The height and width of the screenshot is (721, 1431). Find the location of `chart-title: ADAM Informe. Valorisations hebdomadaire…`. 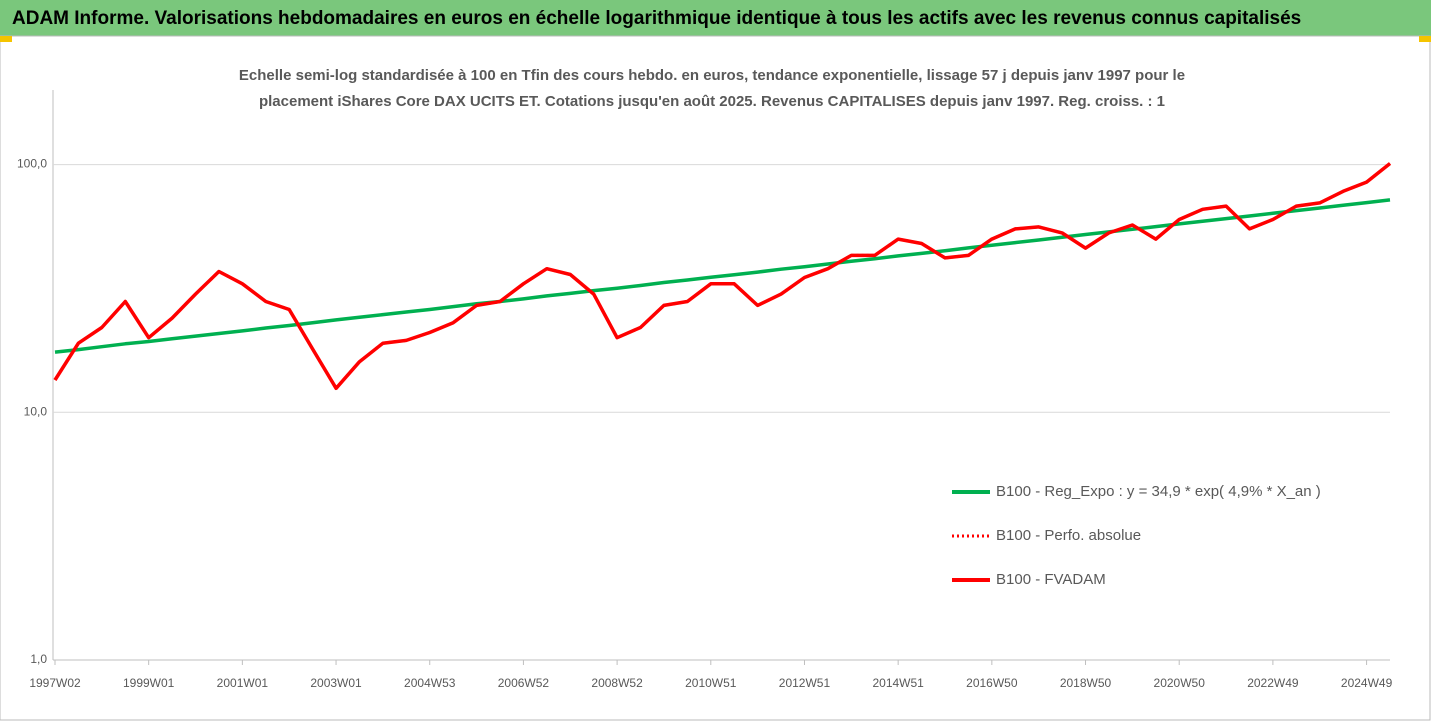

chart-title: ADAM Informe. Valorisations hebdomadaire… is located at coordinates (656, 18).